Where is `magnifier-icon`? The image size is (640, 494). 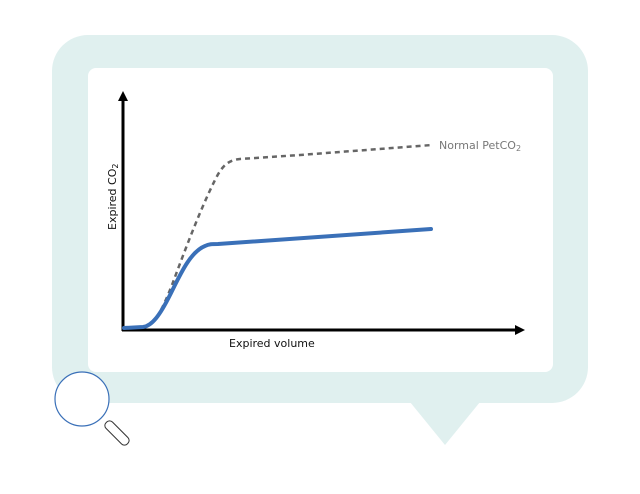
magnifier-icon is located at coordinates (92, 408).